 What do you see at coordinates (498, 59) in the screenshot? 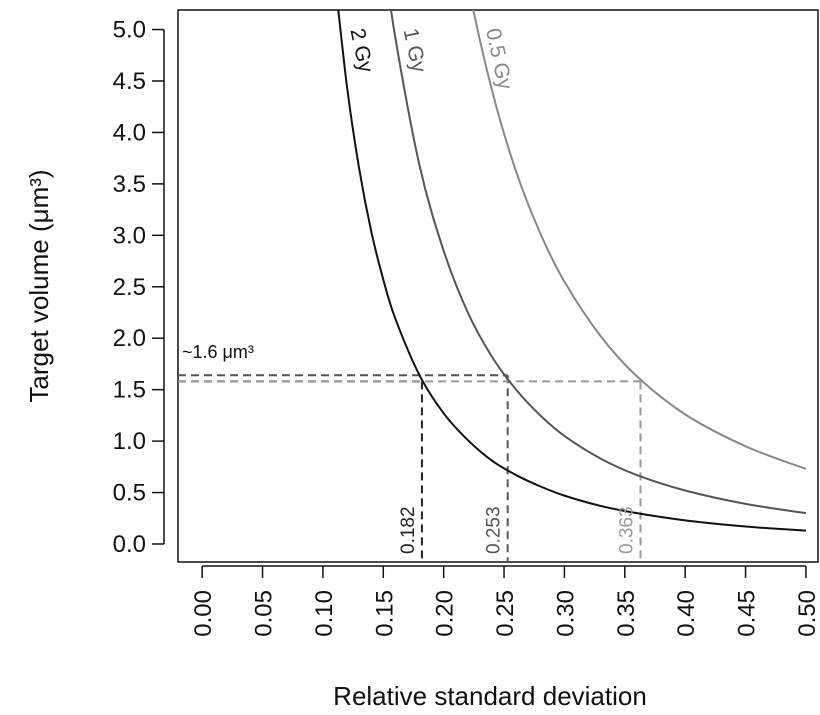
I see `series-label: 0.5 Gy` at bounding box center [498, 59].